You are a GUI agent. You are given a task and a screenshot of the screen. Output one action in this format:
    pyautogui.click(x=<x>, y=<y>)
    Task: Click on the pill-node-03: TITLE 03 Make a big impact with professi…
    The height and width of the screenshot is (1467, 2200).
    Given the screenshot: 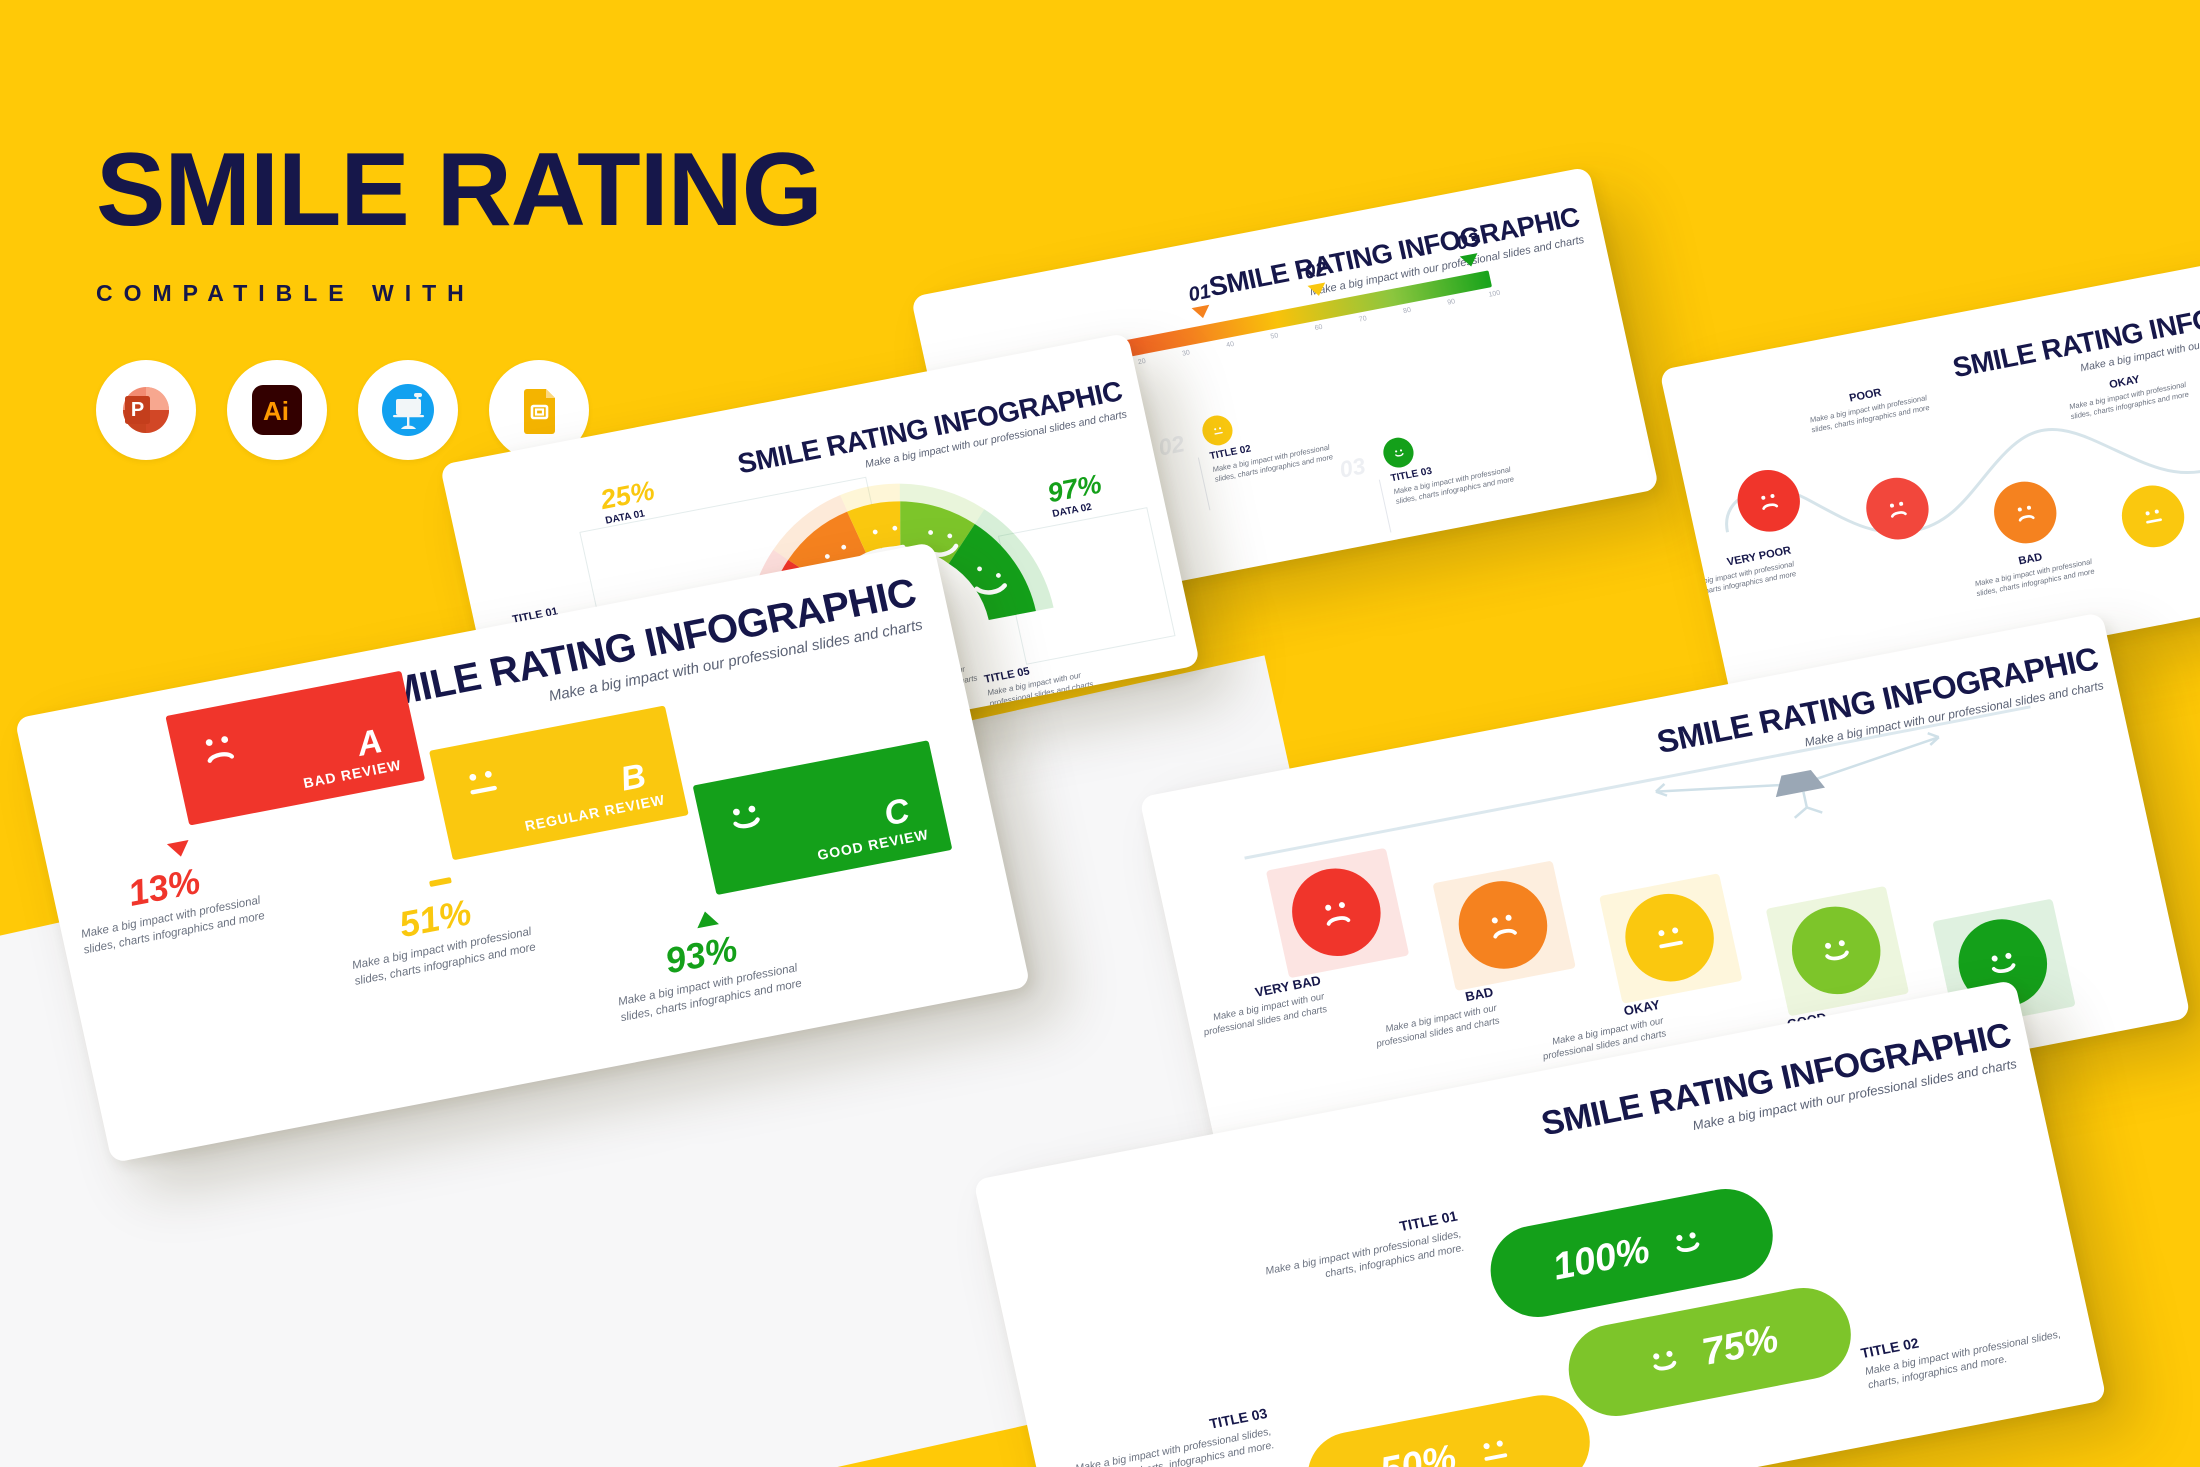 What is the action you would take?
    pyautogui.click(x=1165, y=1436)
    